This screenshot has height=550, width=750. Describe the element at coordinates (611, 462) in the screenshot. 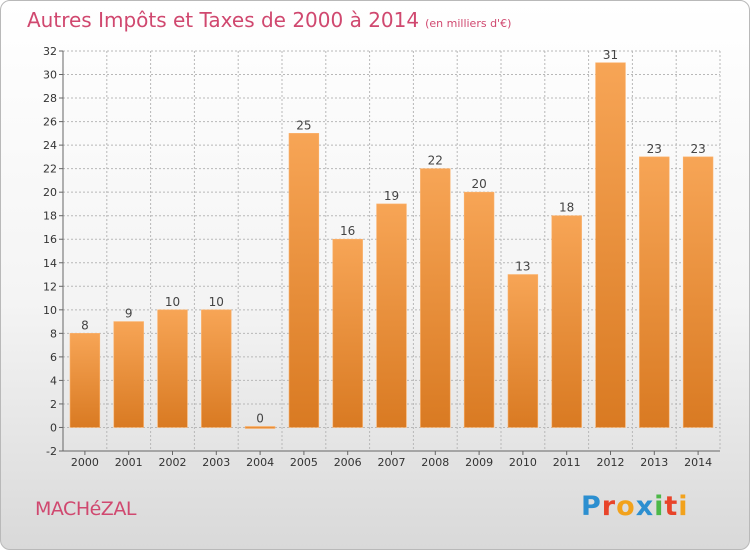

I see `x-tick-label: 2012` at that location.